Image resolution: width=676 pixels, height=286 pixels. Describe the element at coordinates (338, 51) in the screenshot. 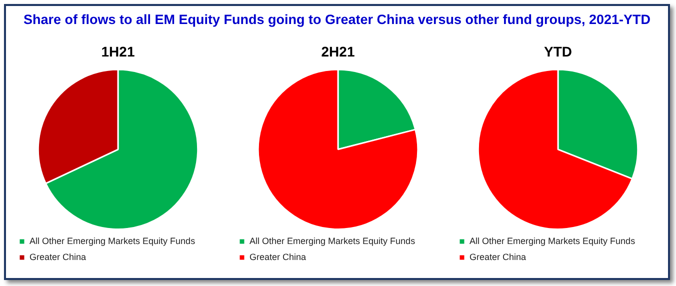

I see `chart-title: 2H21` at that location.